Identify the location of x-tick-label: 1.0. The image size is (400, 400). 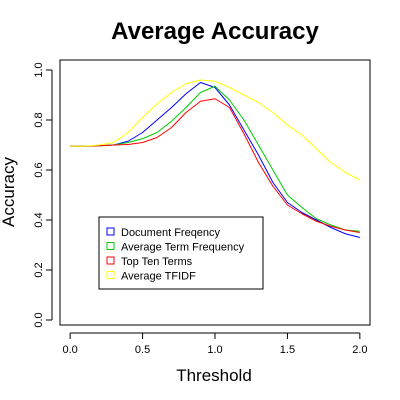
(214, 350).